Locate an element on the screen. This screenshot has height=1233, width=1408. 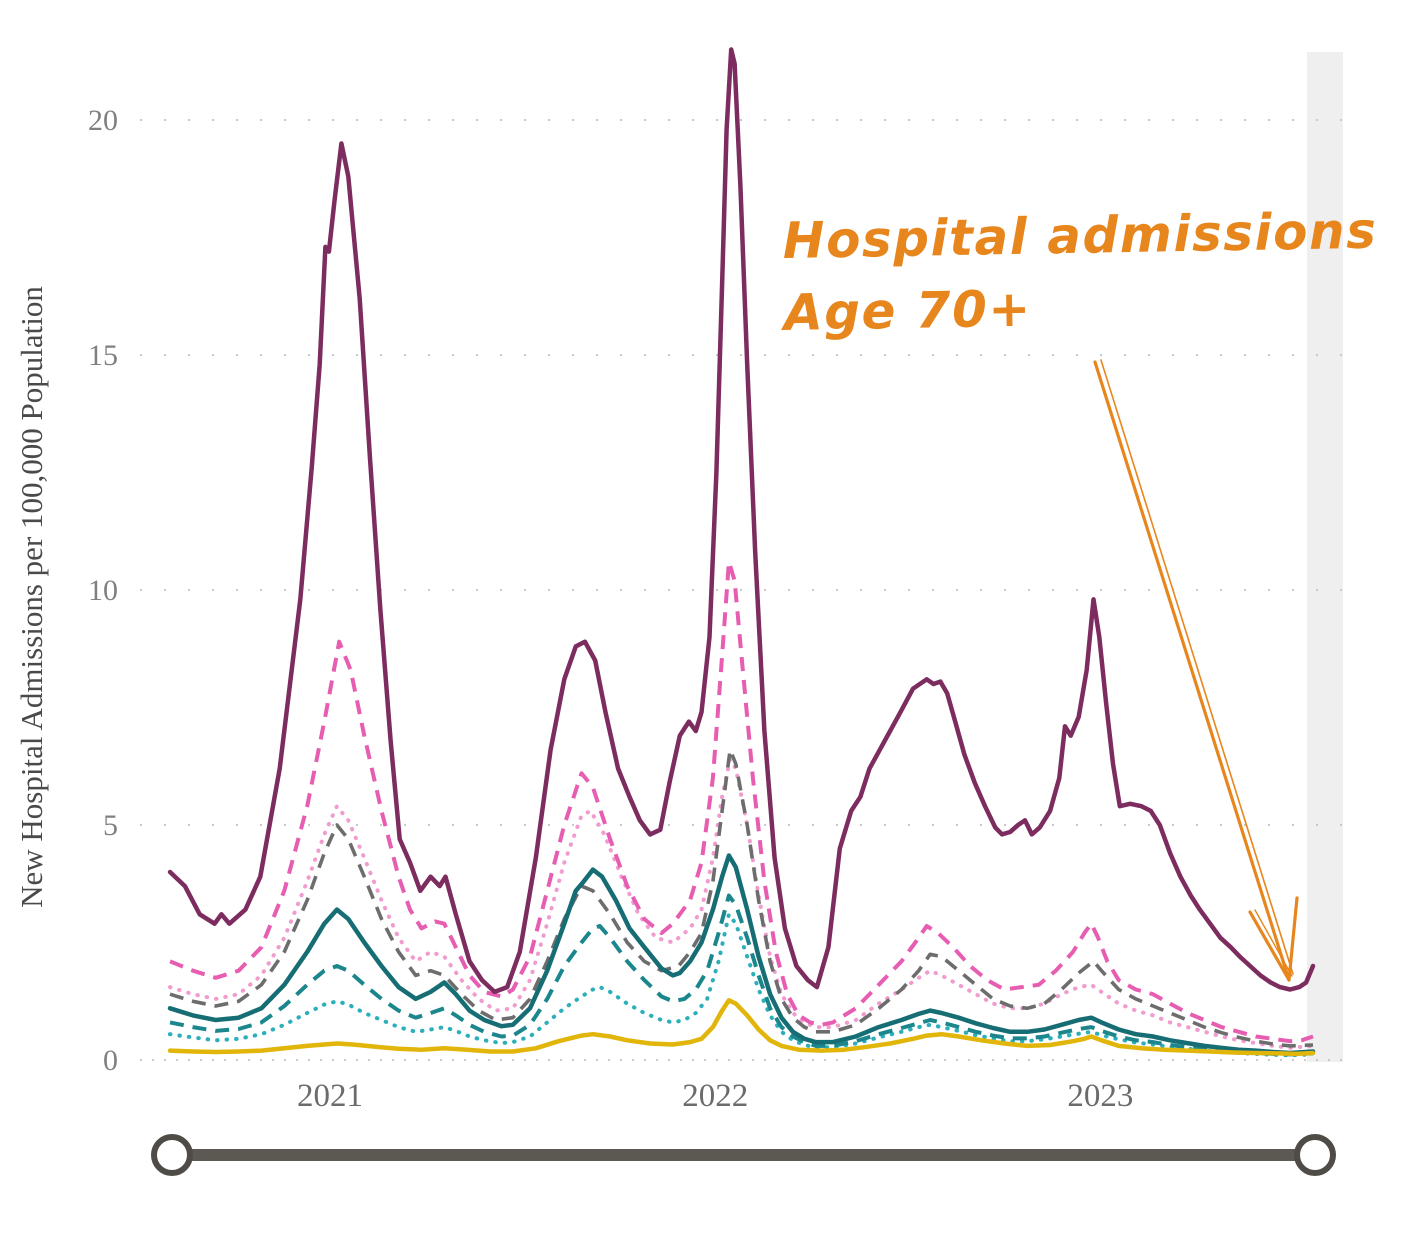
y-tick-label-15: 15 is located at coordinates (103, 355).